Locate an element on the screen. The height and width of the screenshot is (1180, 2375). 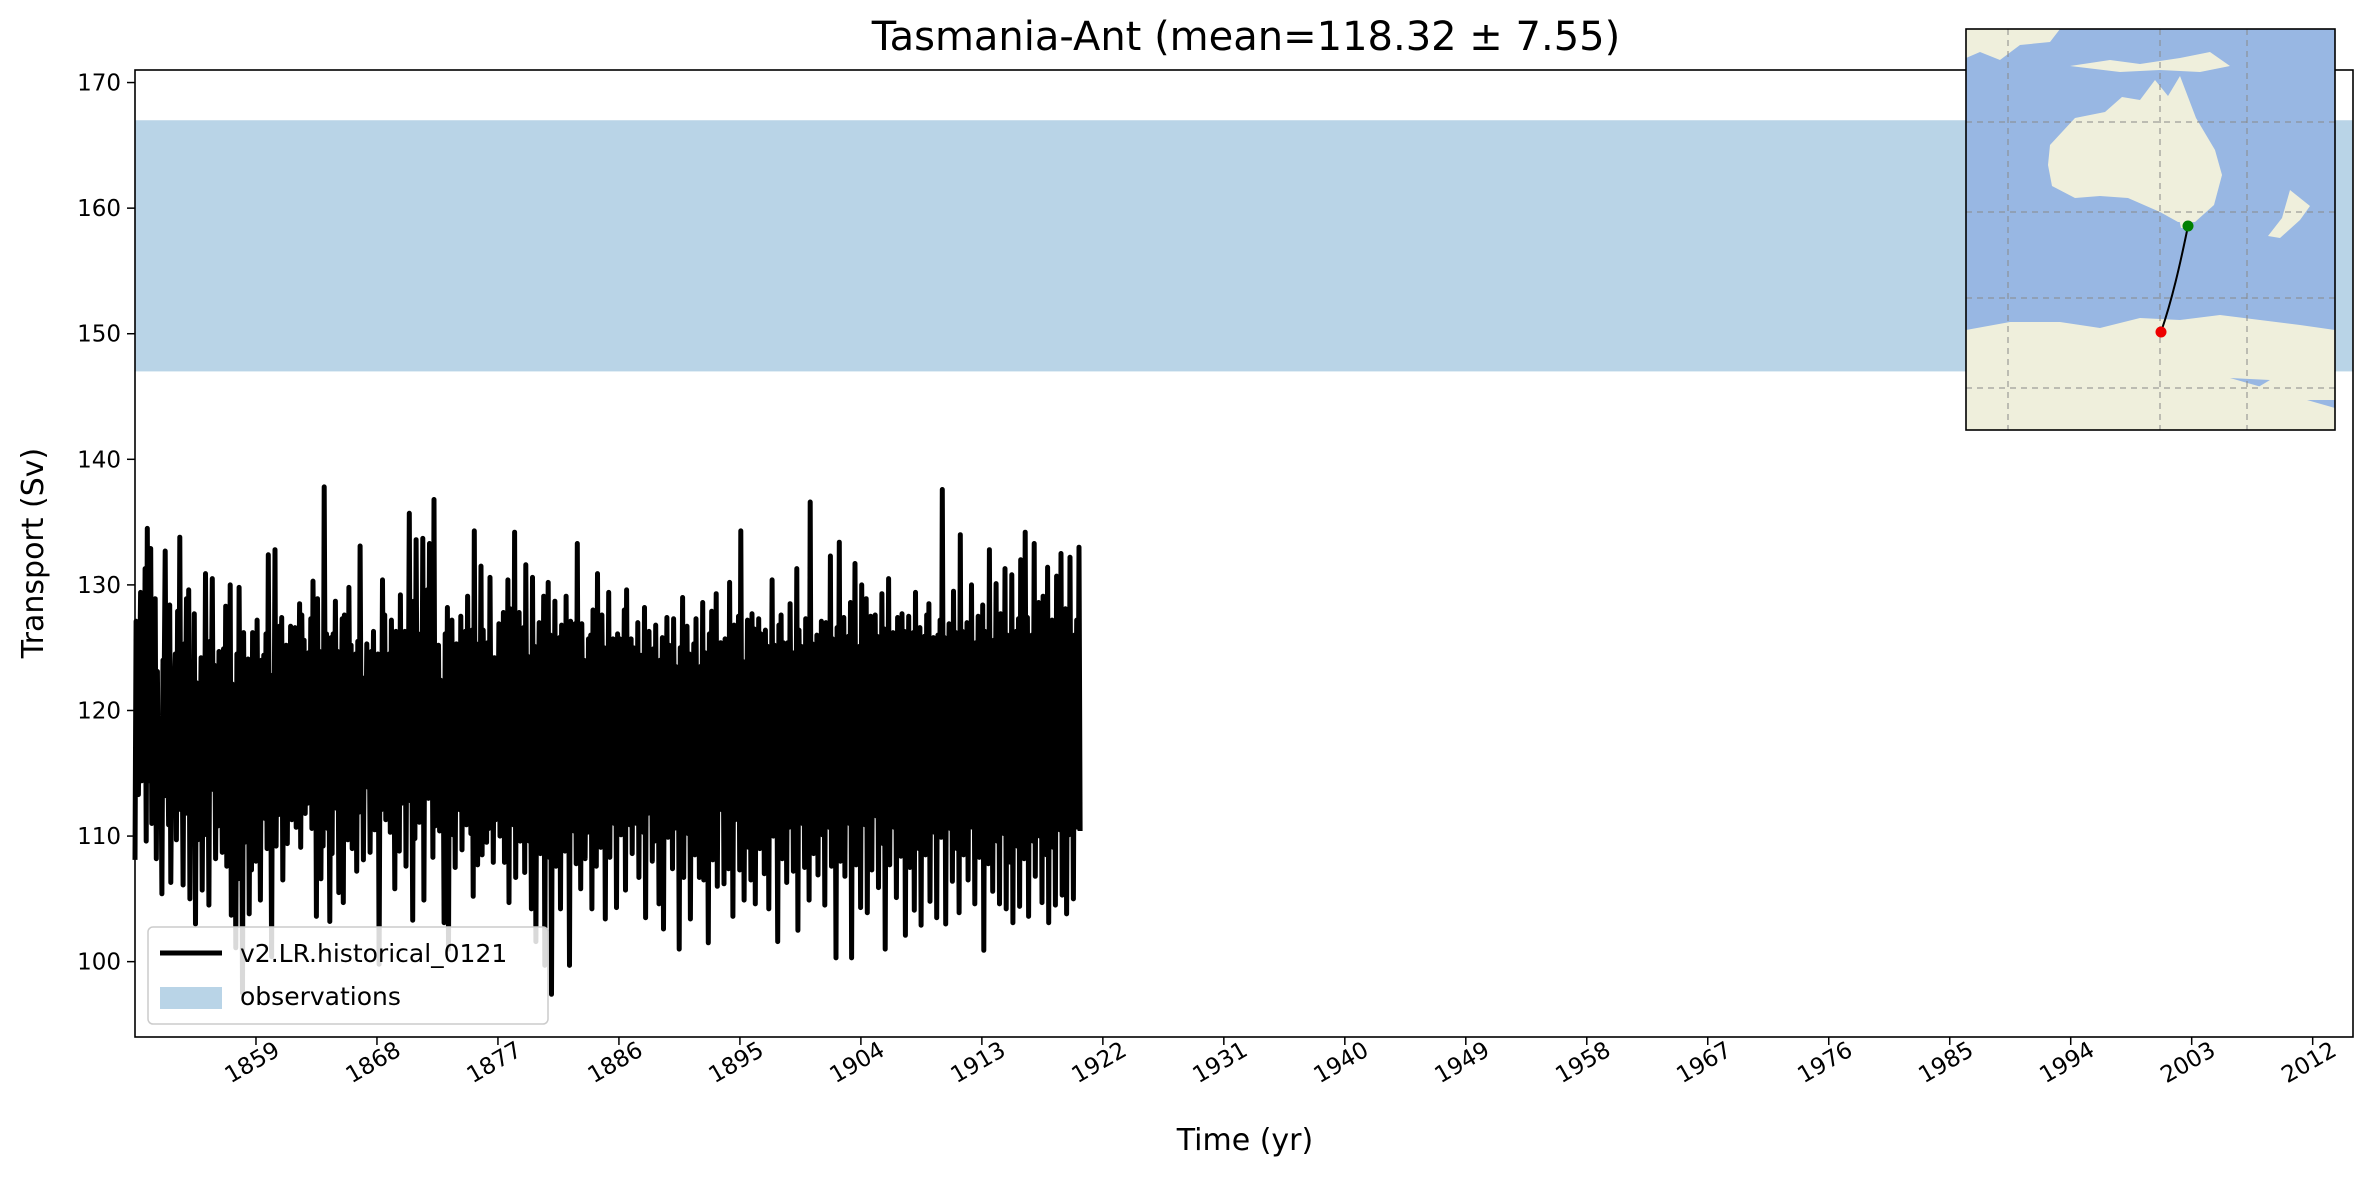
inset-end-marker is located at coordinates (2161, 332).